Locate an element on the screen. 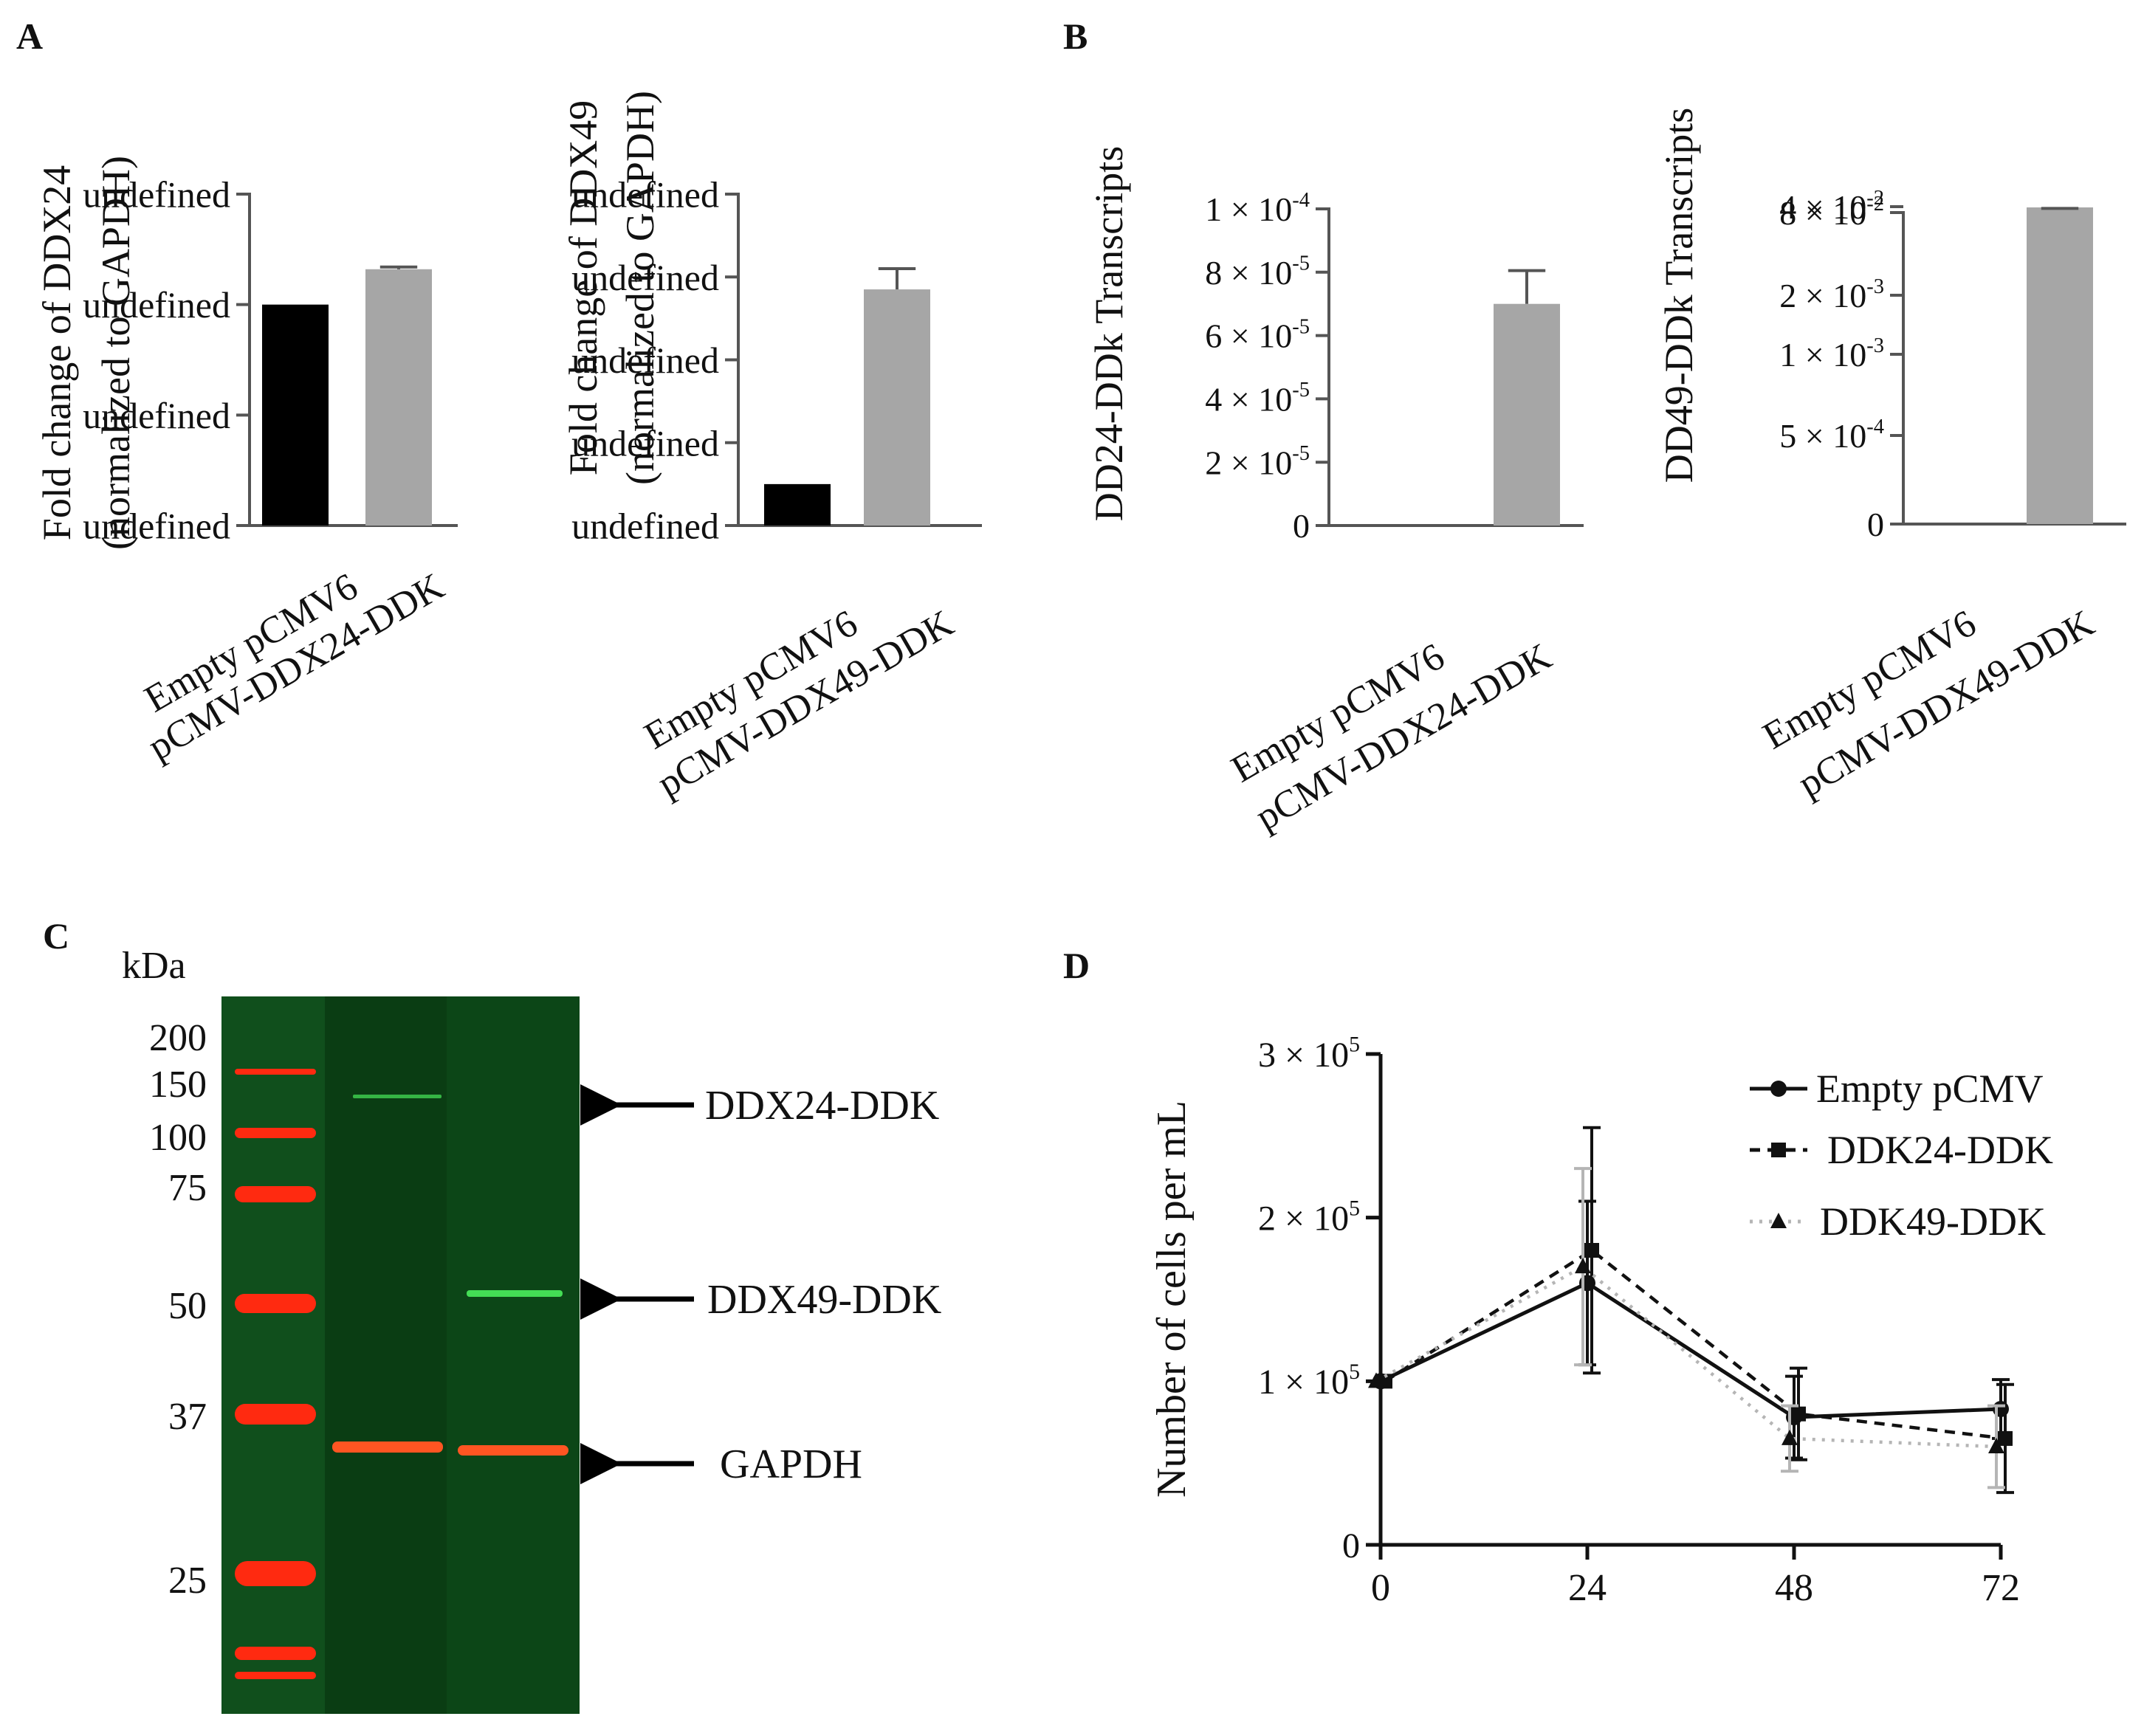 The height and width of the screenshot is (1736, 2144). y-axis-tick-label: 5 × 10⁻⁴ is located at coordinates (1832, 435).